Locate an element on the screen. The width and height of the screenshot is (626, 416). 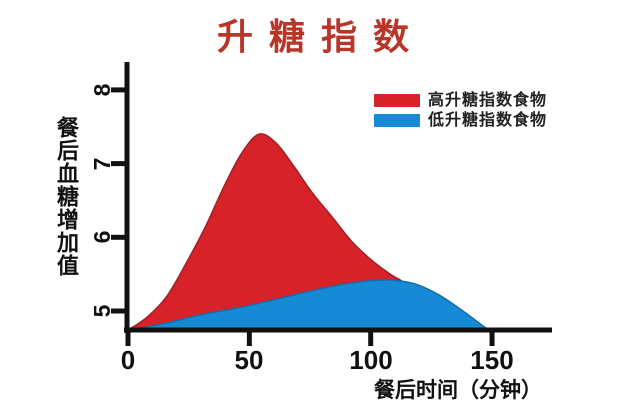
legend-label: 低升糖指数食物 is located at coordinates (488, 120).